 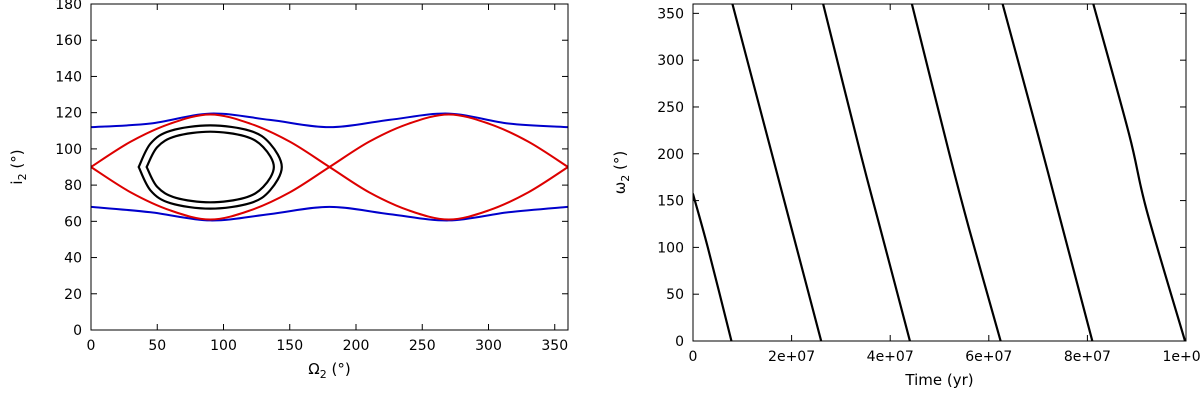 I want to click on y-tick-label: 20, so click(x=73, y=295).